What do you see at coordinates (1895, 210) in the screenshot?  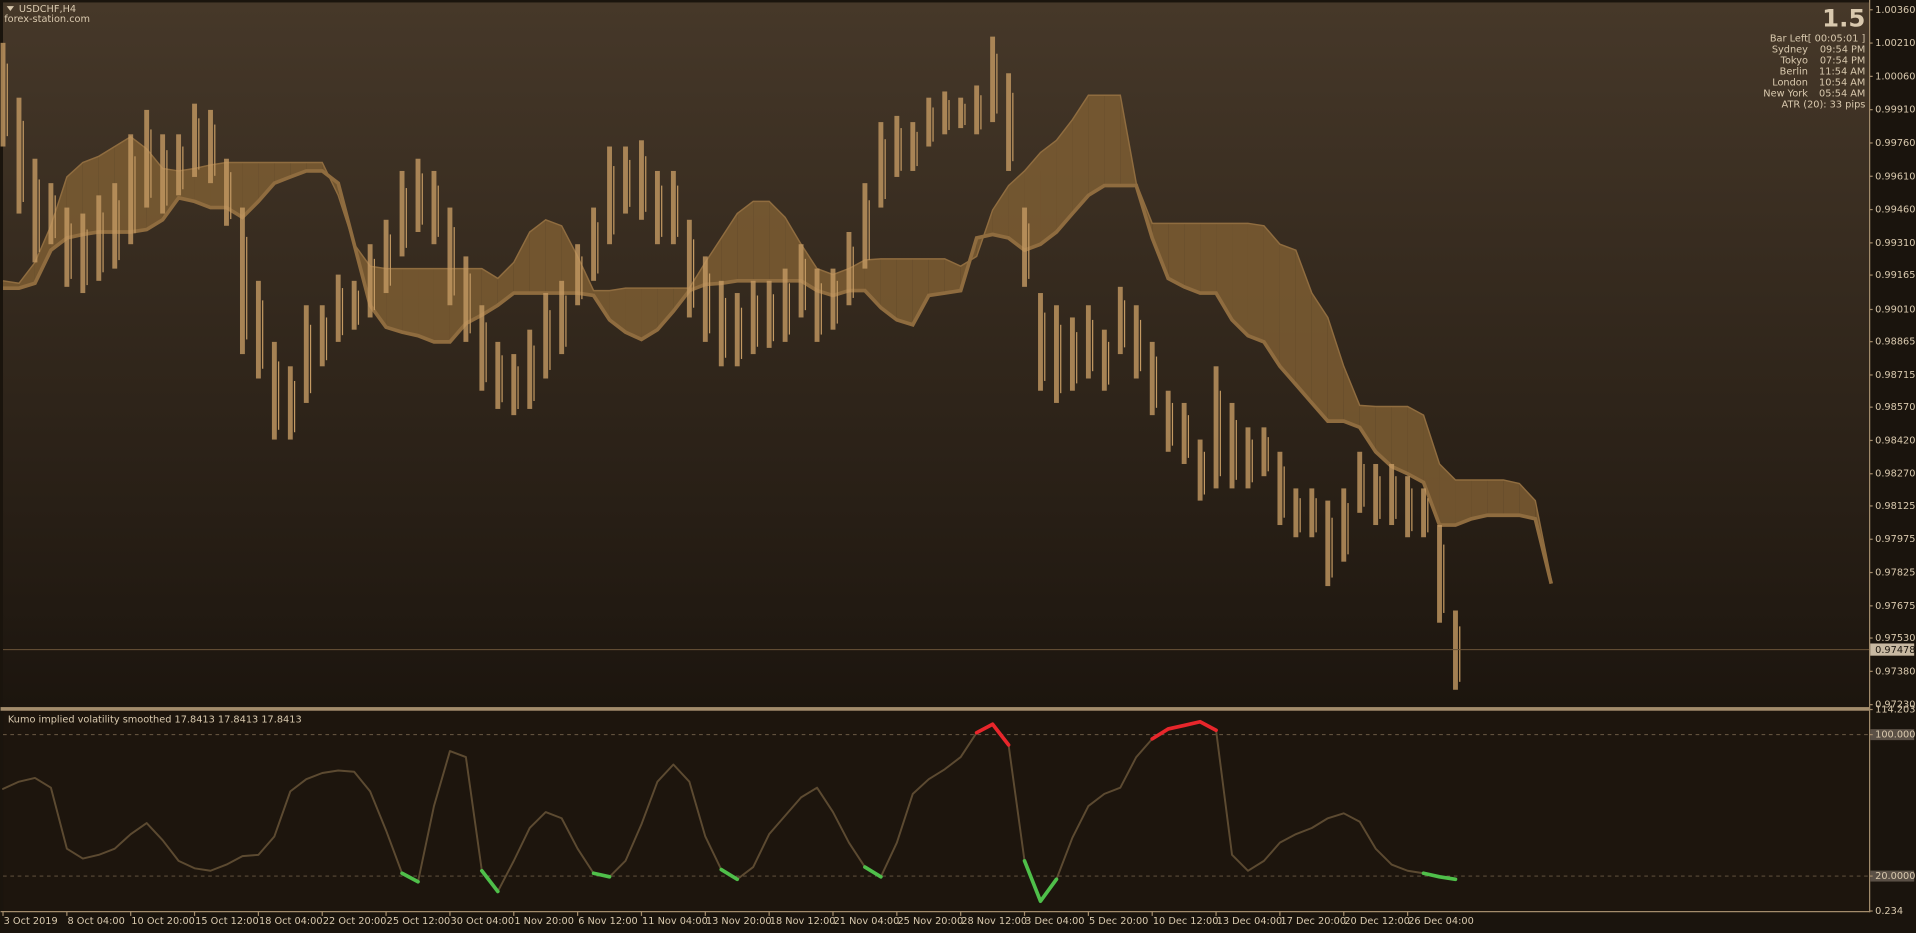 I see `y-tick-label: 0.99460` at bounding box center [1895, 210].